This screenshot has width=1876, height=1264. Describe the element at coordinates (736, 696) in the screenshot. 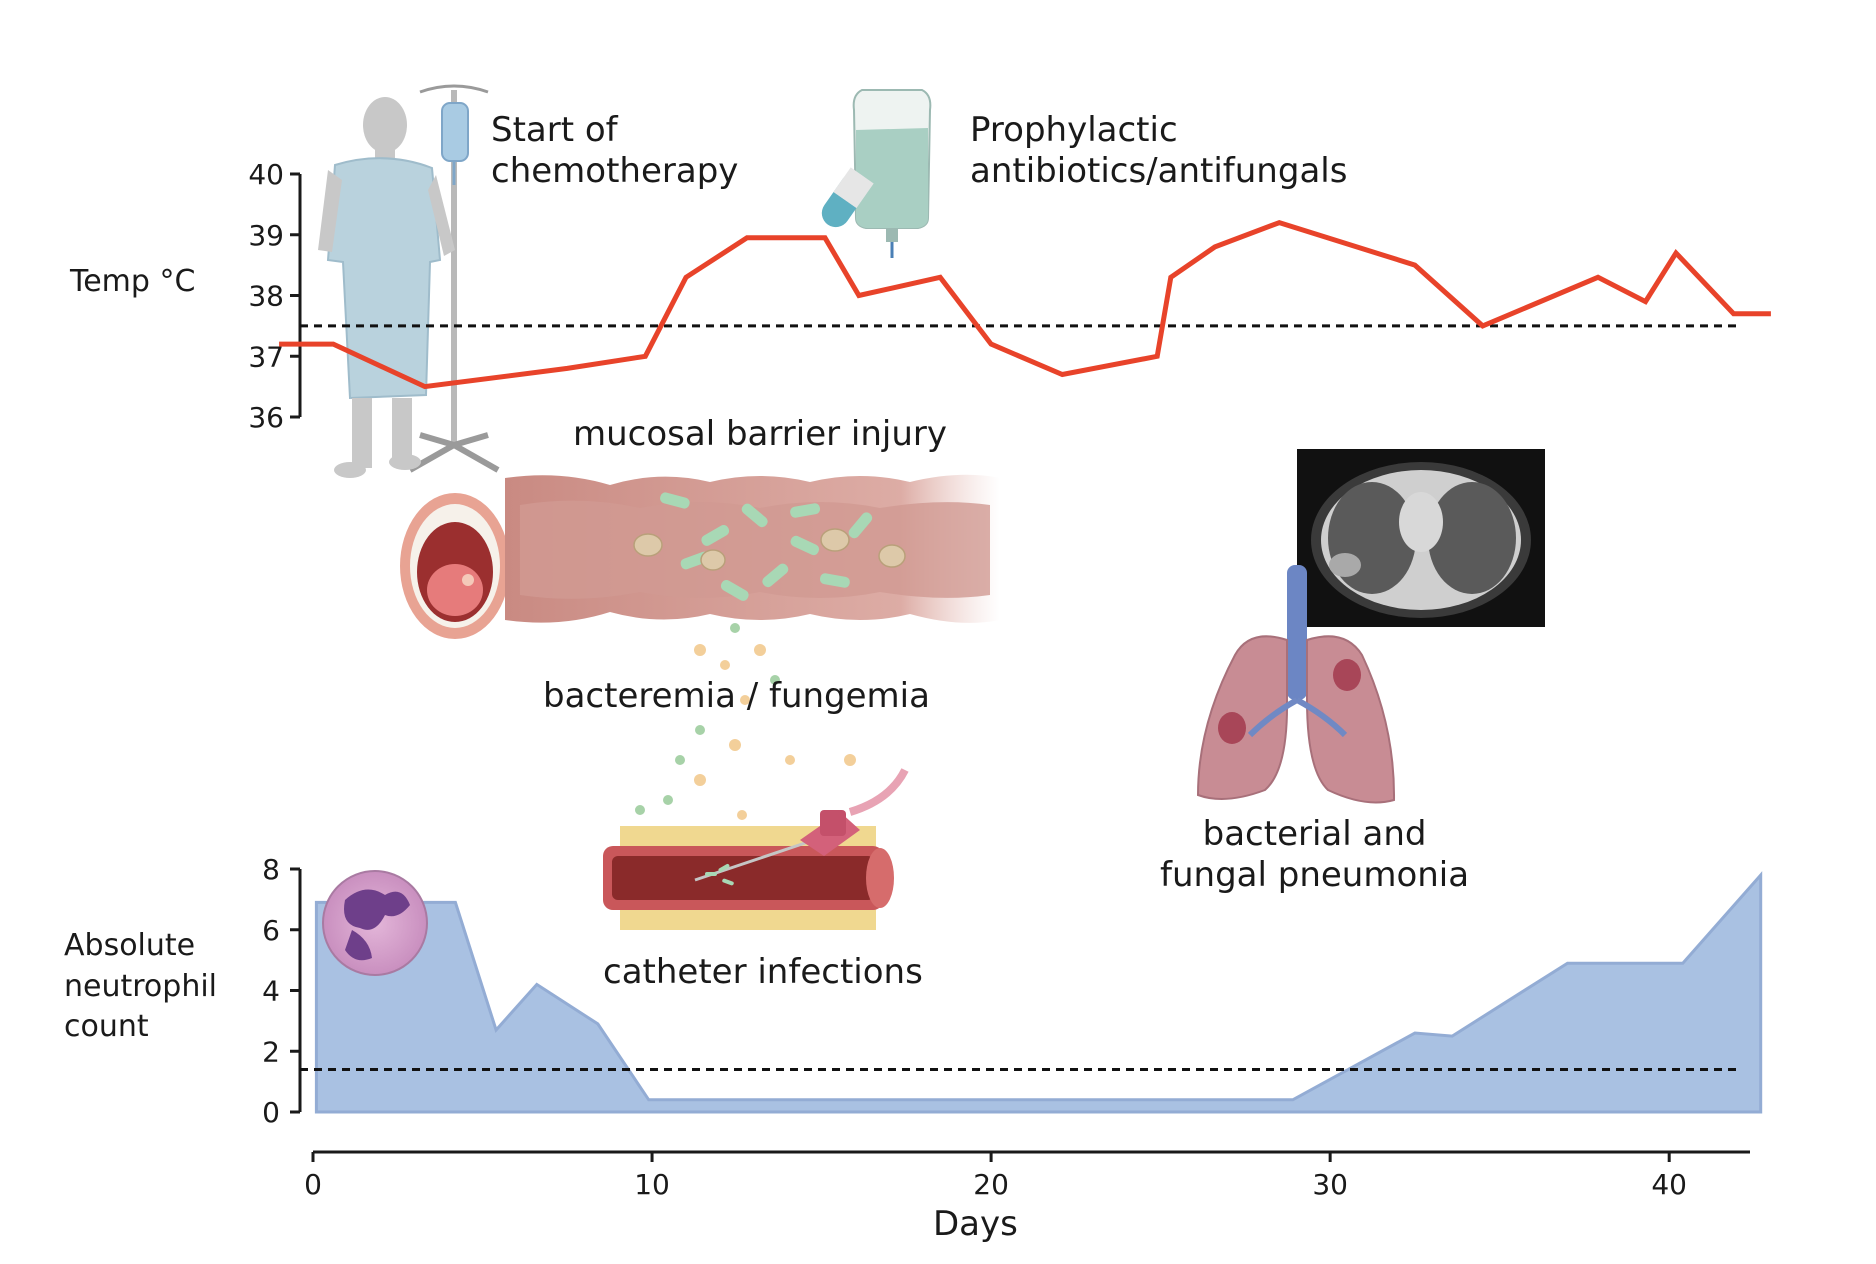

I see `bacteremia-label: bacteremia / fungemia` at that location.